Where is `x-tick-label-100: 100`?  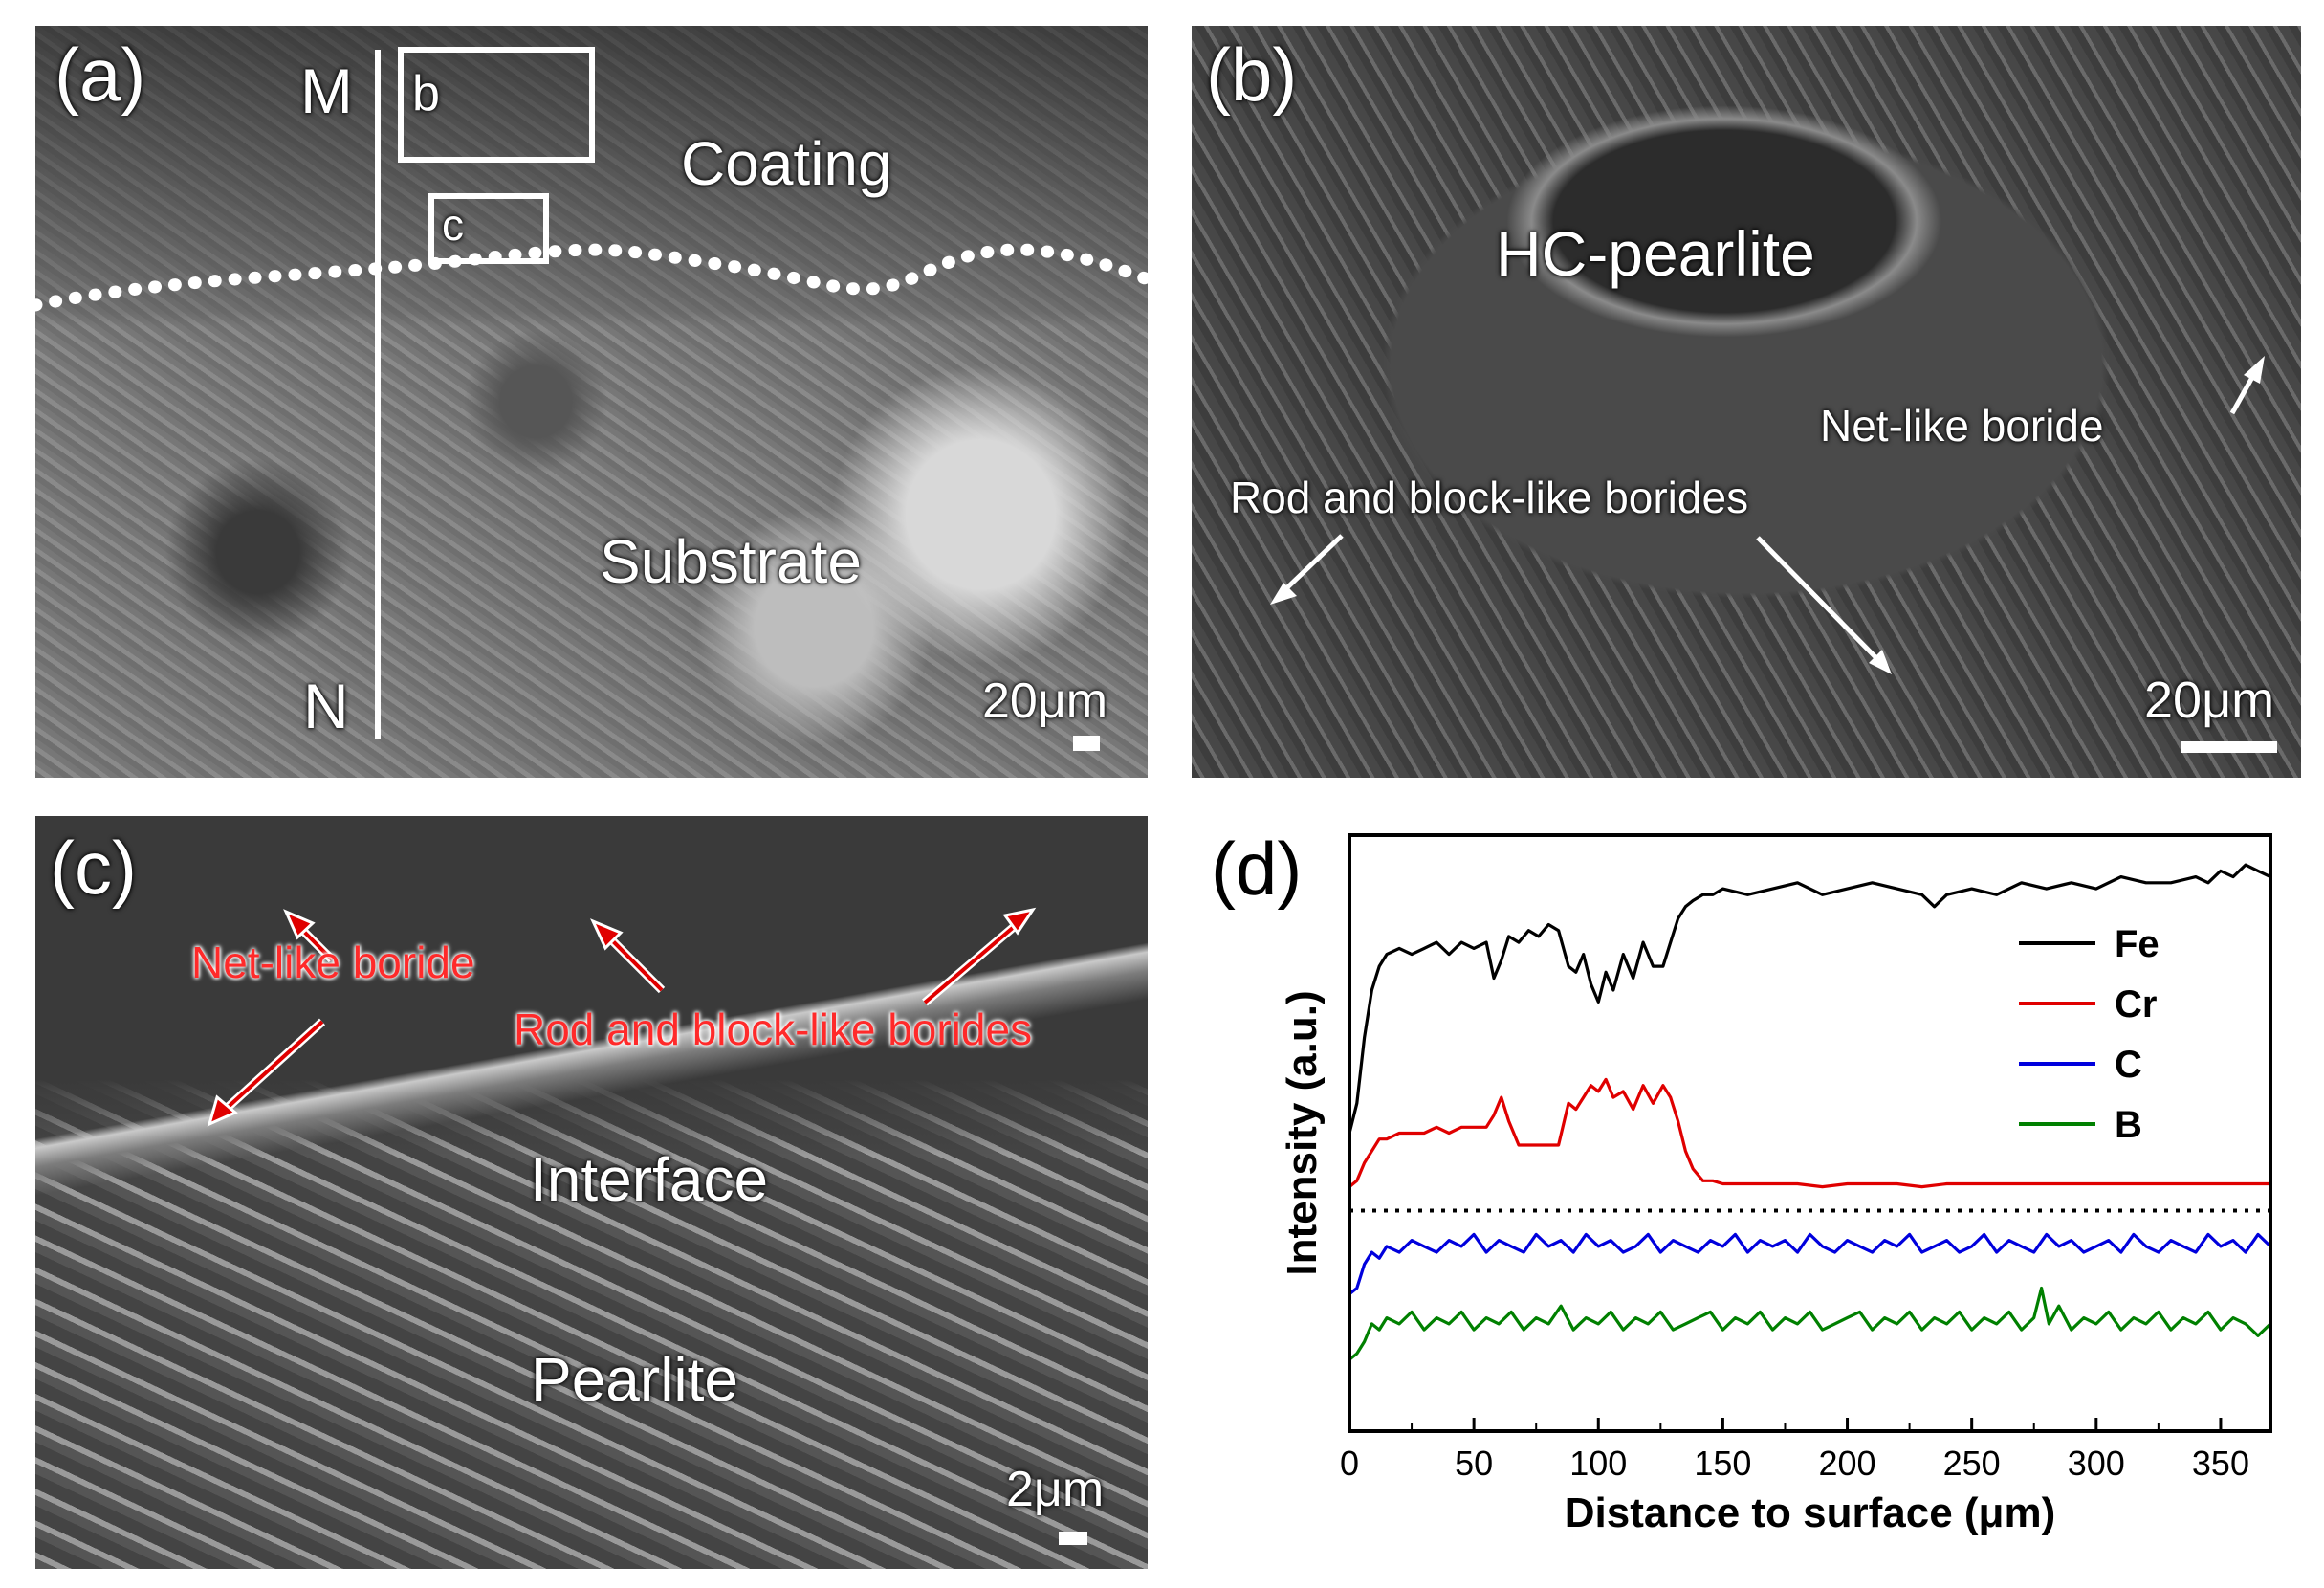 x-tick-label-100: 100 is located at coordinates (1598, 1463).